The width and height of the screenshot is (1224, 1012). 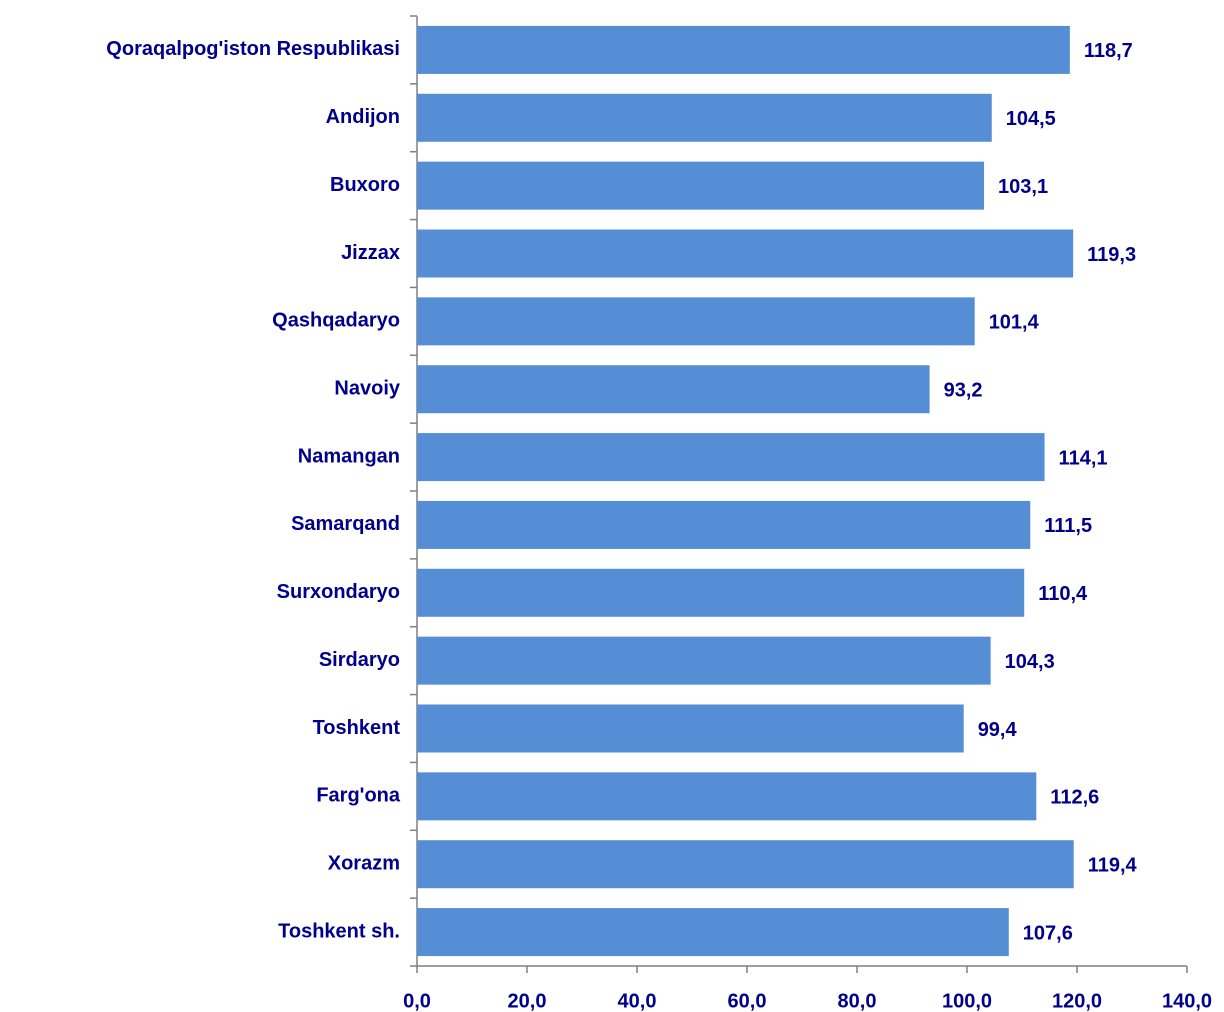 What do you see at coordinates (963, 390) in the screenshot?
I see `value-label: 93,2` at bounding box center [963, 390].